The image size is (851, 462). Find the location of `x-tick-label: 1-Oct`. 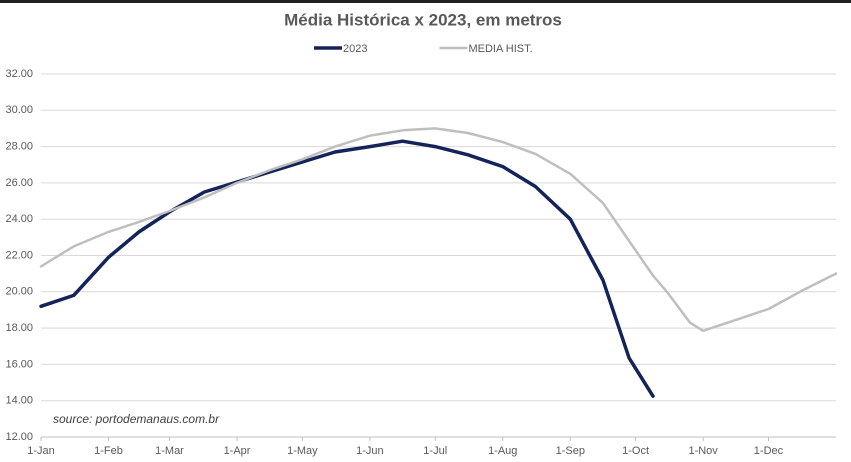

x-tick-label: 1-Oct is located at coordinates (635, 451).